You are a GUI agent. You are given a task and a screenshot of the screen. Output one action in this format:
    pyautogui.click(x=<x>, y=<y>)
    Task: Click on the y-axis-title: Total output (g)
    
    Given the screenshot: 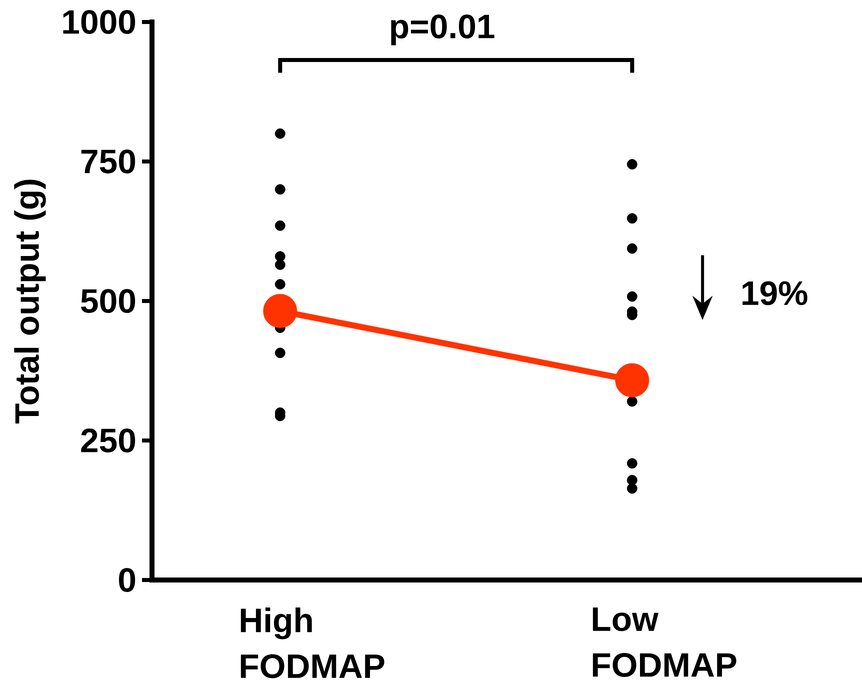 What is the action you would take?
    pyautogui.click(x=30, y=302)
    